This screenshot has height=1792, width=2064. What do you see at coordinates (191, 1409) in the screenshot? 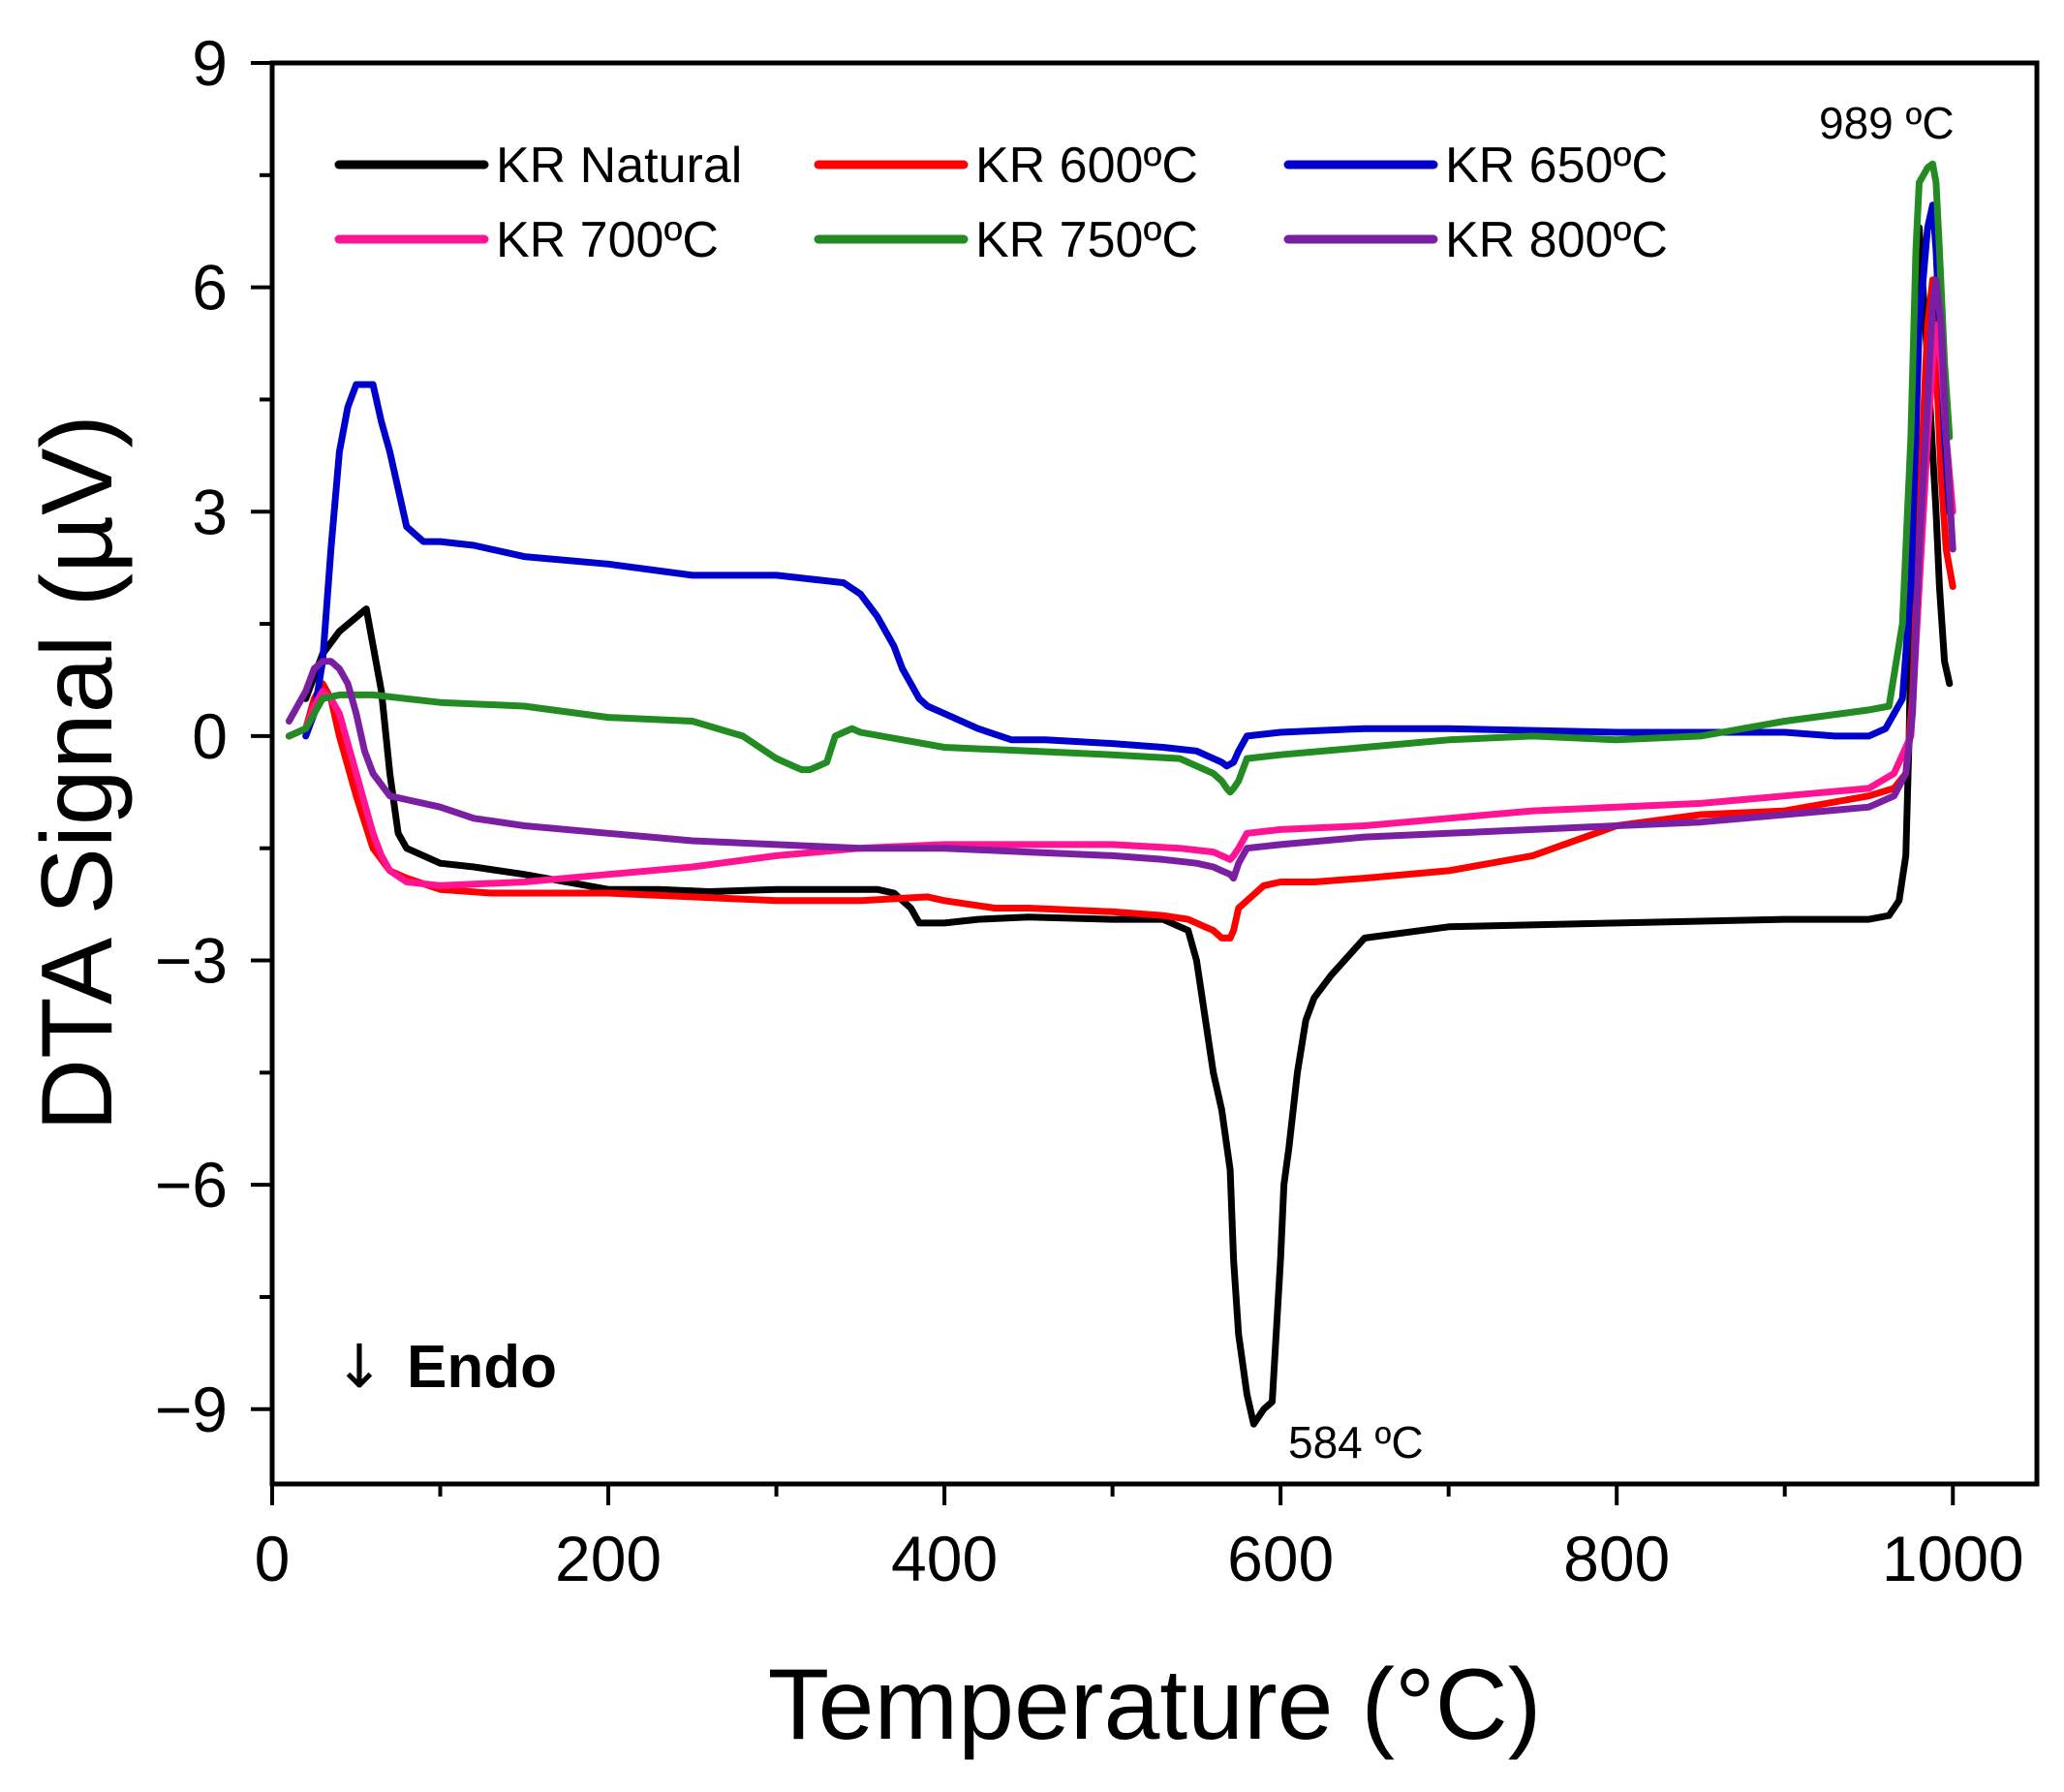
I see `y-tick-label: −9` at bounding box center [191, 1409].